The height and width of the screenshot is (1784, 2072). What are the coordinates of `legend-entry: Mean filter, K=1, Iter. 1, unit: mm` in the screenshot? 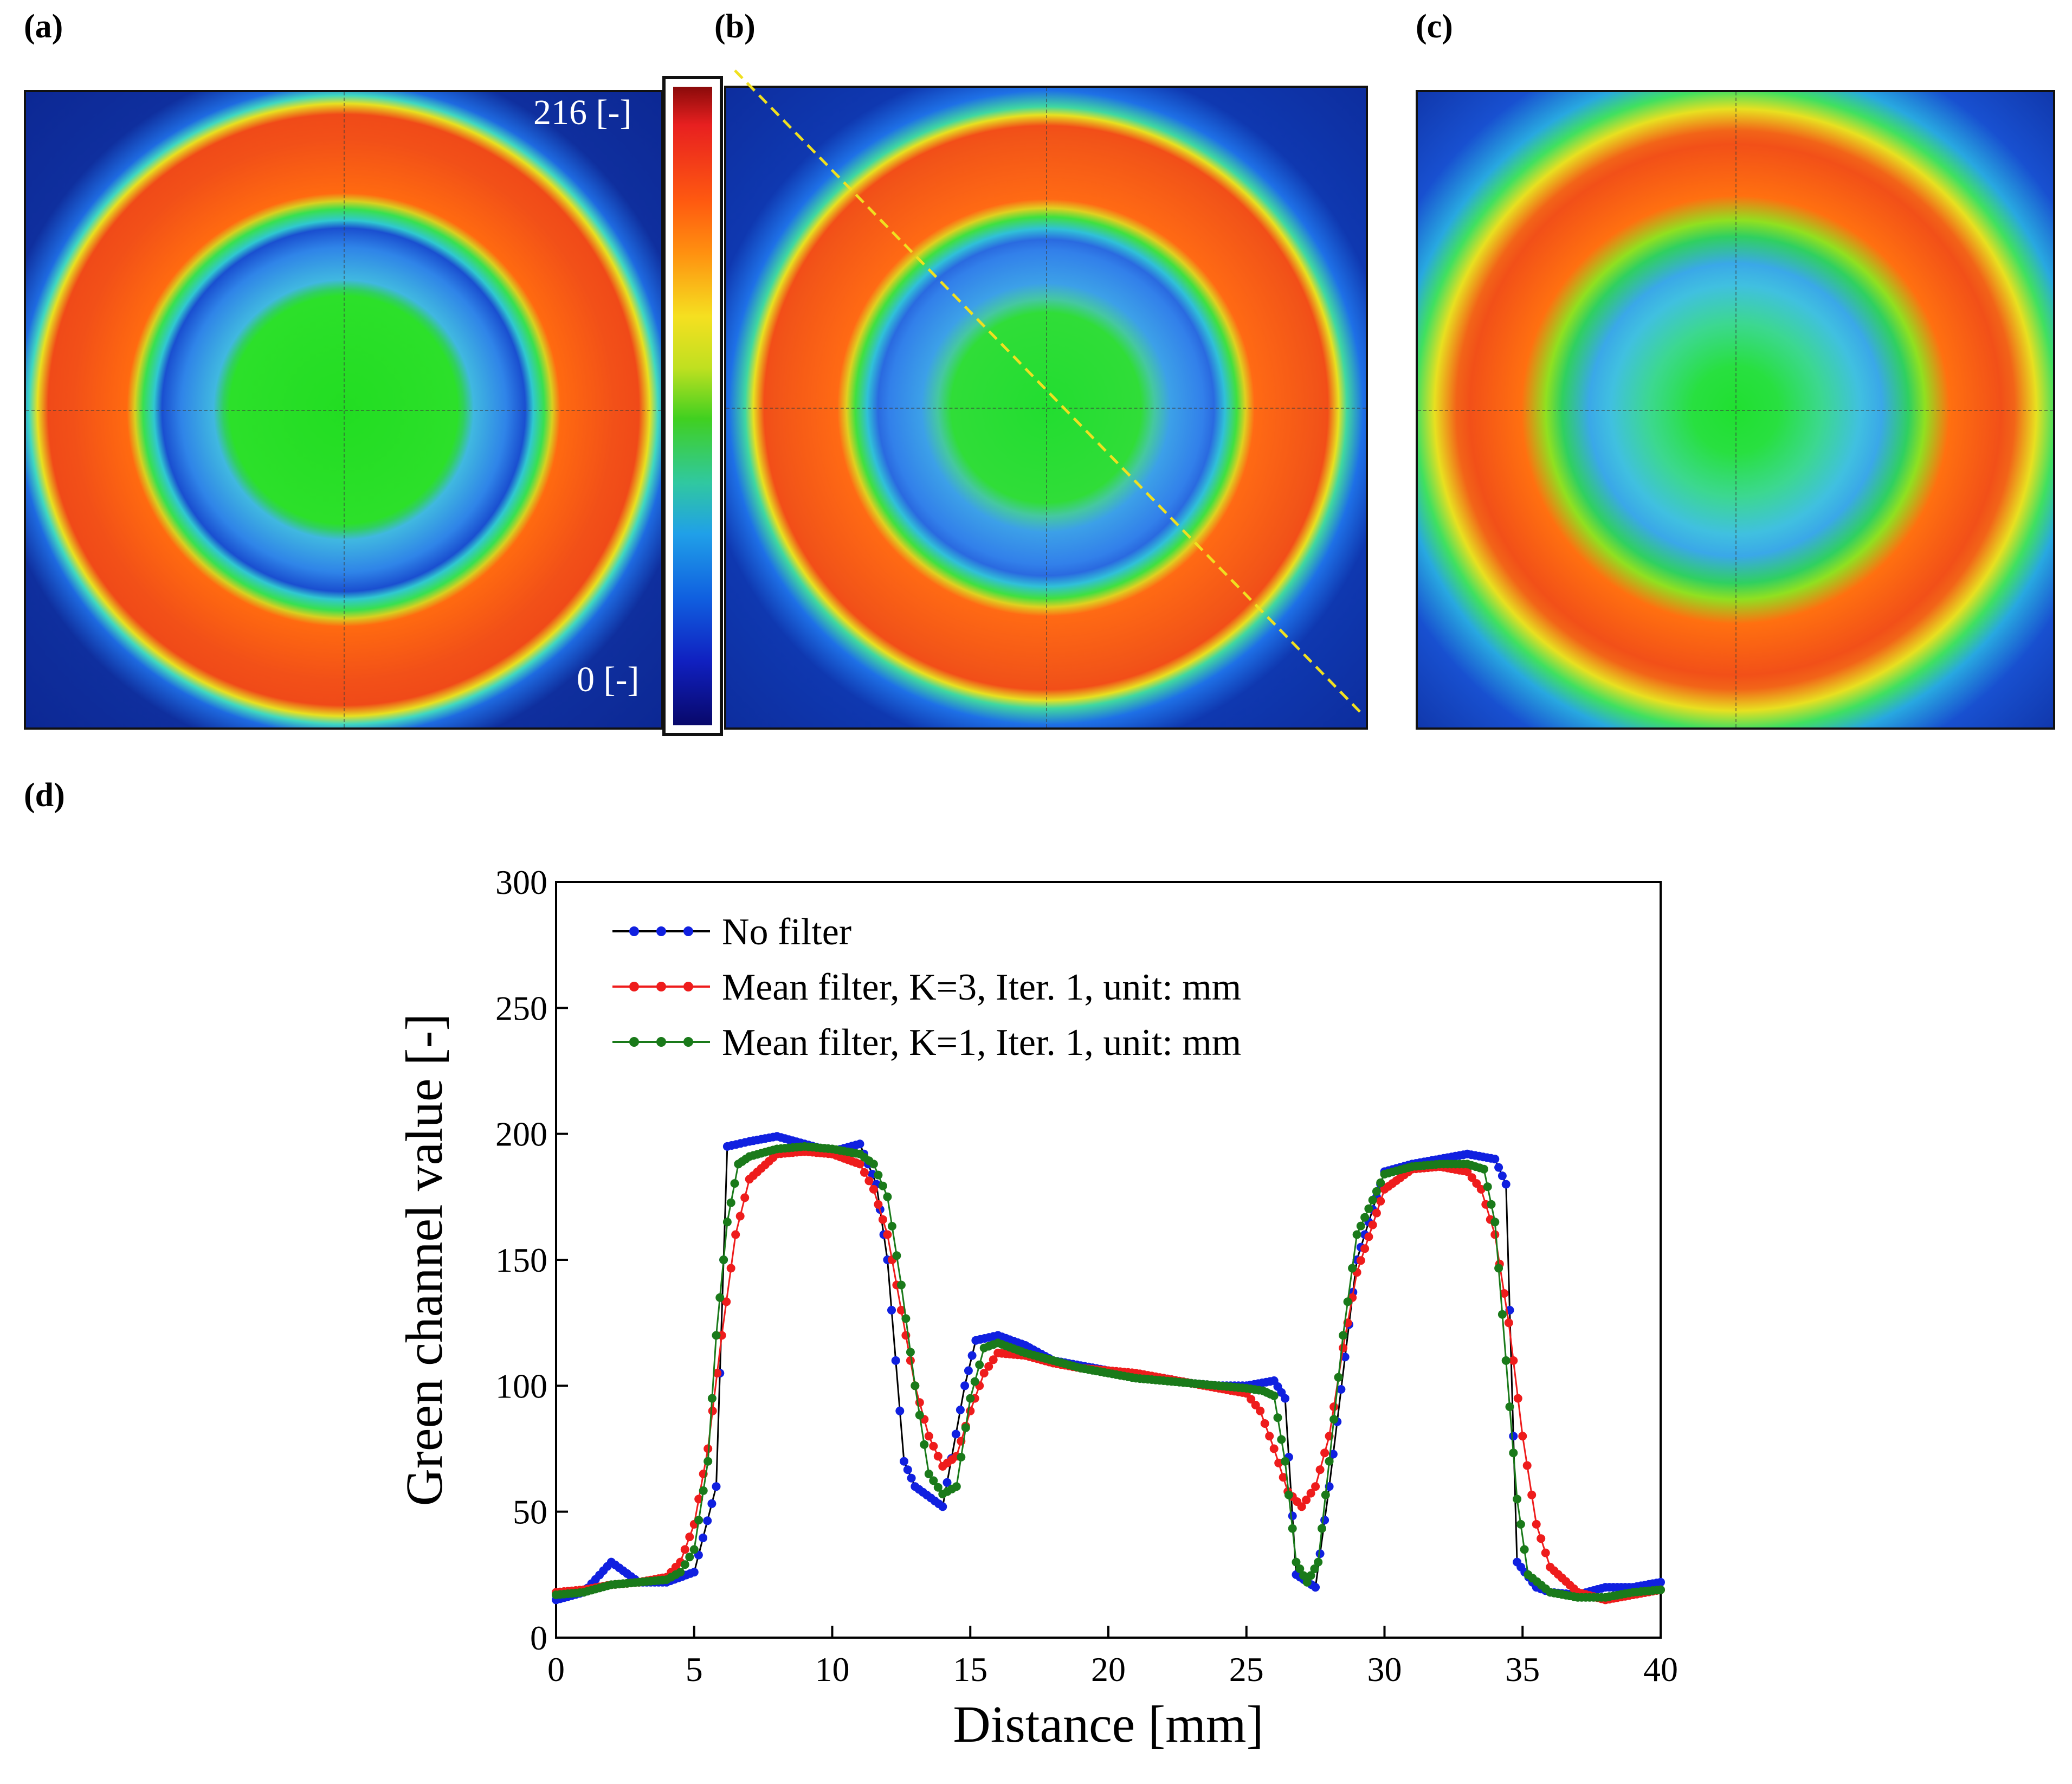 It's located at (927, 1043).